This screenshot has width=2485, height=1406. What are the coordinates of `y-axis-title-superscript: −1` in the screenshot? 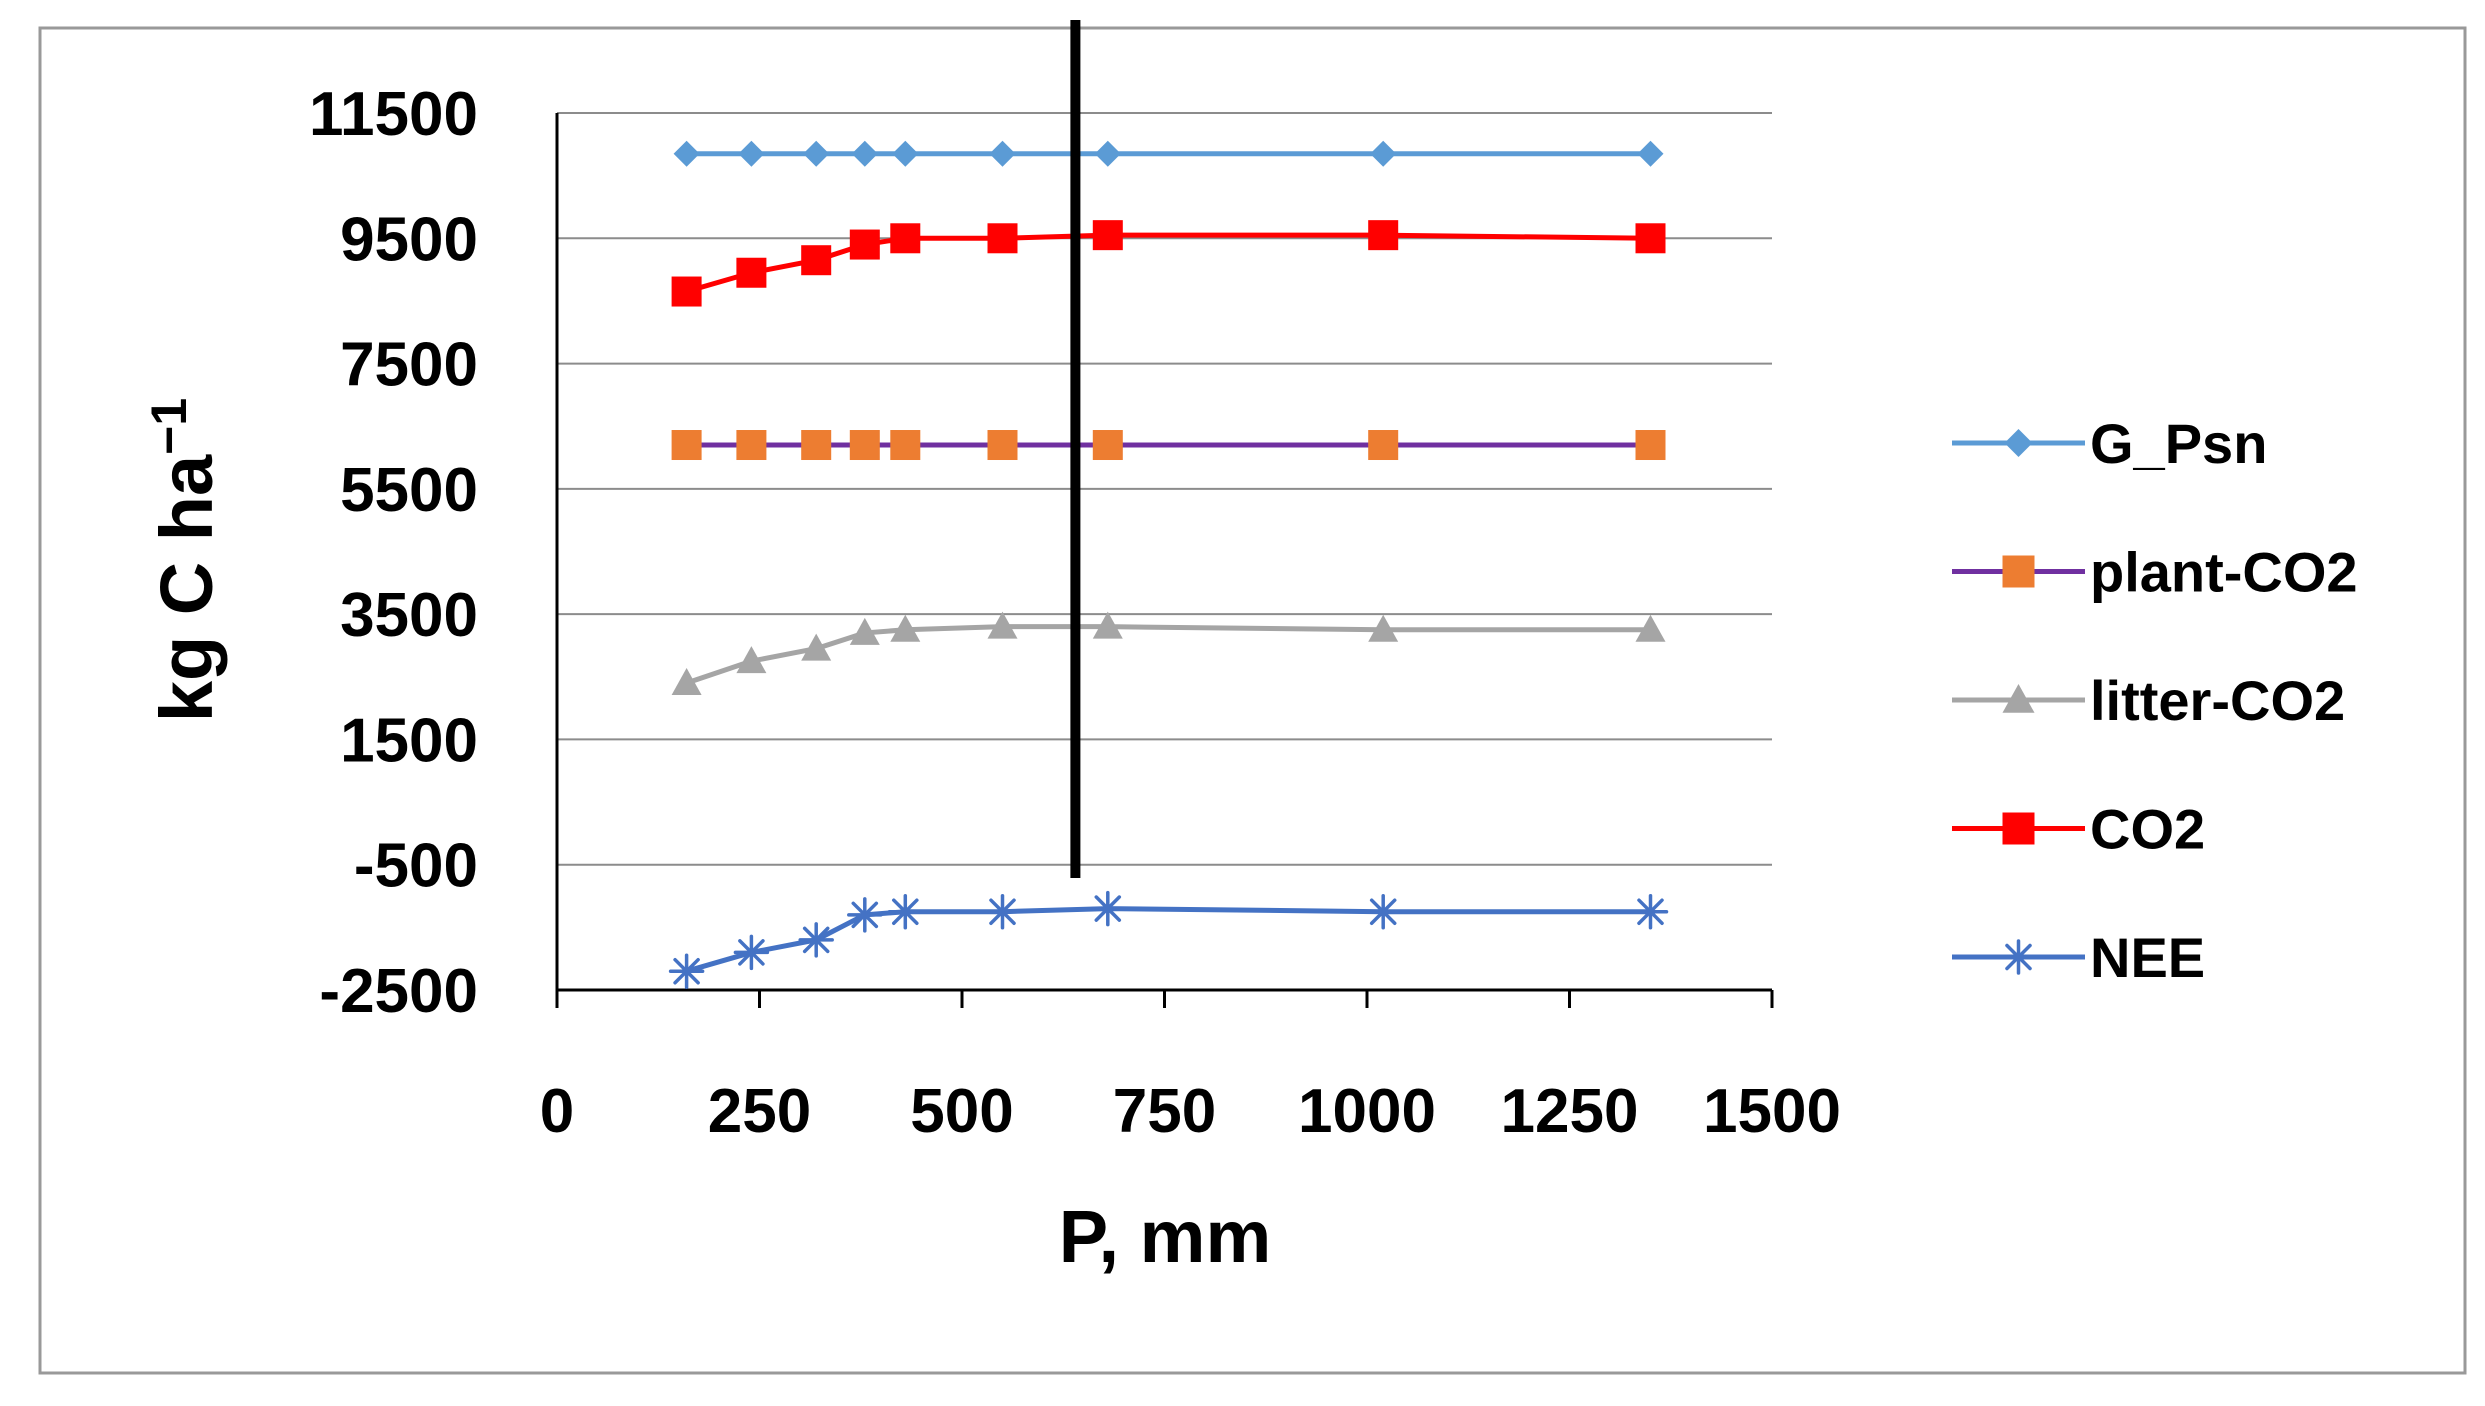 It's located at (169, 426).